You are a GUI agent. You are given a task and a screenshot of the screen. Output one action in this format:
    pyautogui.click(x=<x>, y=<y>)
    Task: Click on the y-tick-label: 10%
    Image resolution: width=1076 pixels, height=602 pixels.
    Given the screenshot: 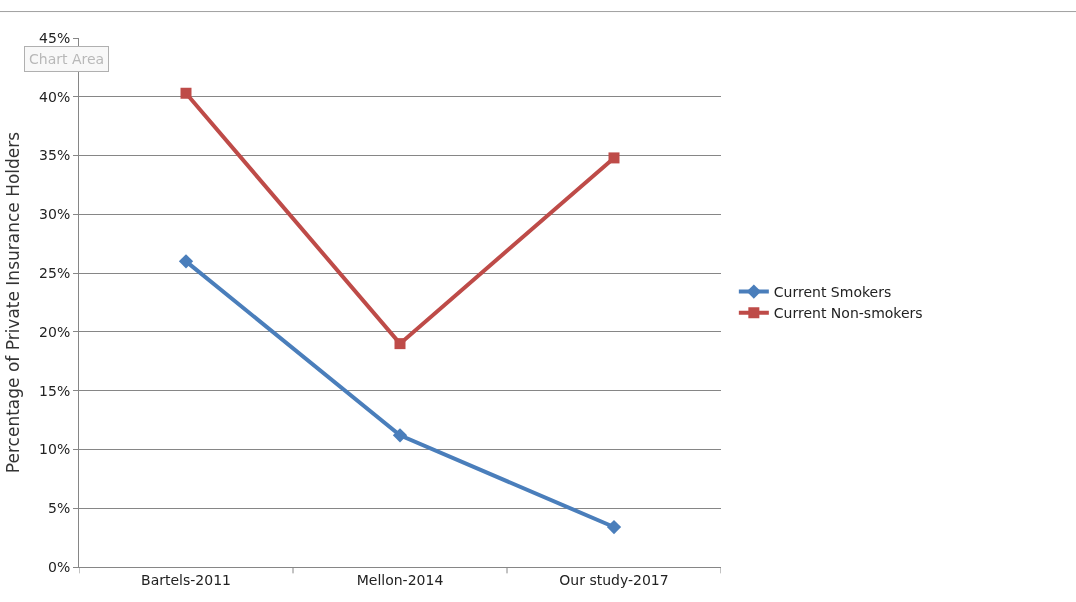 What is the action you would take?
    pyautogui.click(x=55, y=449)
    